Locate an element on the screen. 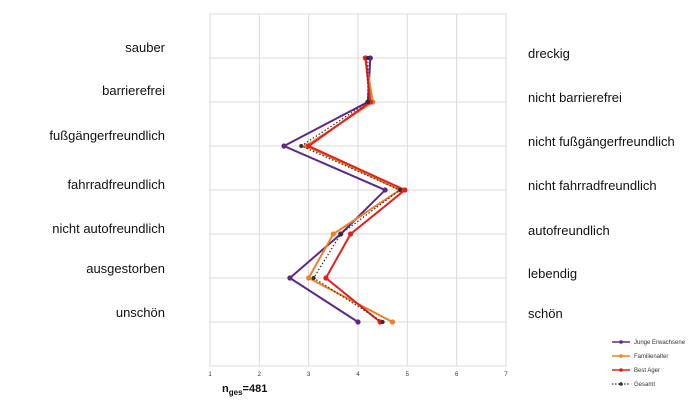 The width and height of the screenshot is (700, 408). right-label: dreckig is located at coordinates (549, 53).